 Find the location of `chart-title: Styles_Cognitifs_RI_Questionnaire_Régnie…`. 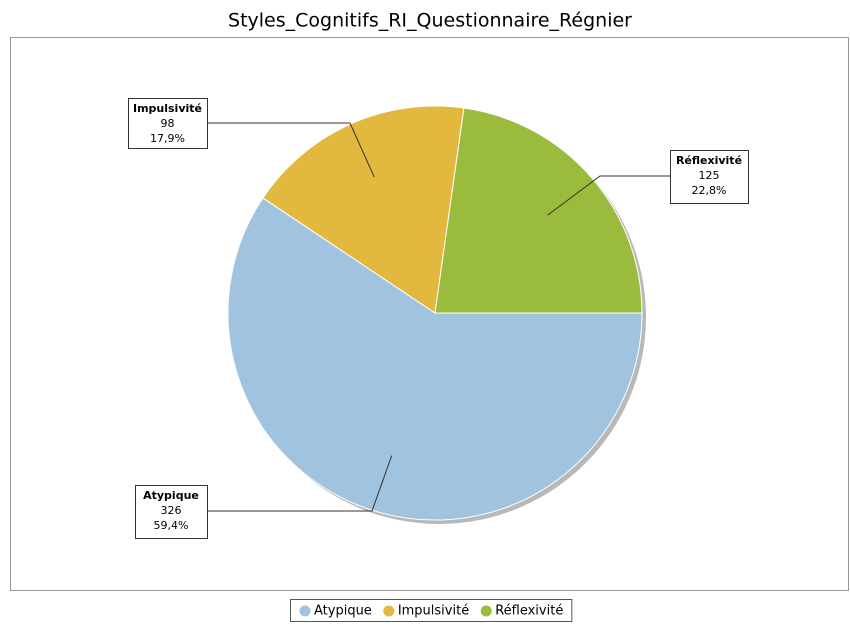

chart-title: Styles_Cognitifs_RI_Questionnaire_Régnie… is located at coordinates (430, 21).